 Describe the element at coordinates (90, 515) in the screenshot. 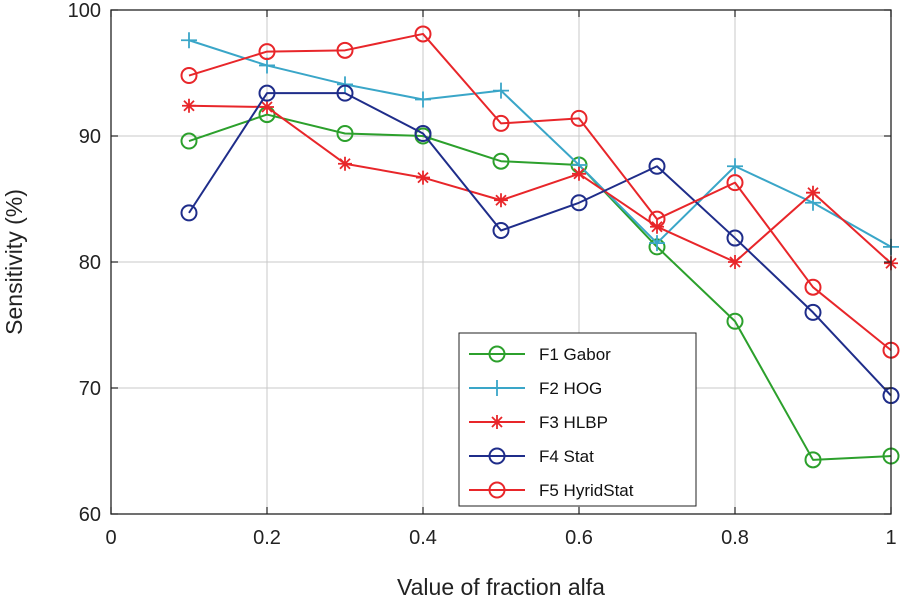

I see `y-tick-label: 60` at that location.